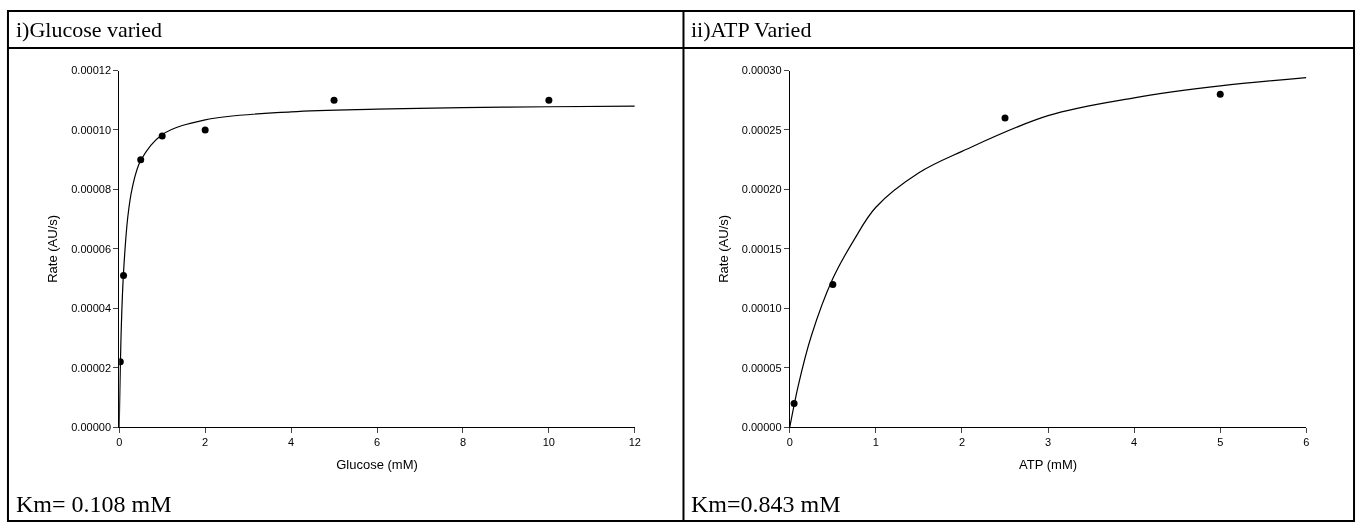 This screenshot has height=529, width=1364. Describe the element at coordinates (1048, 442) in the screenshot. I see `x-tick-label: 3` at that location.